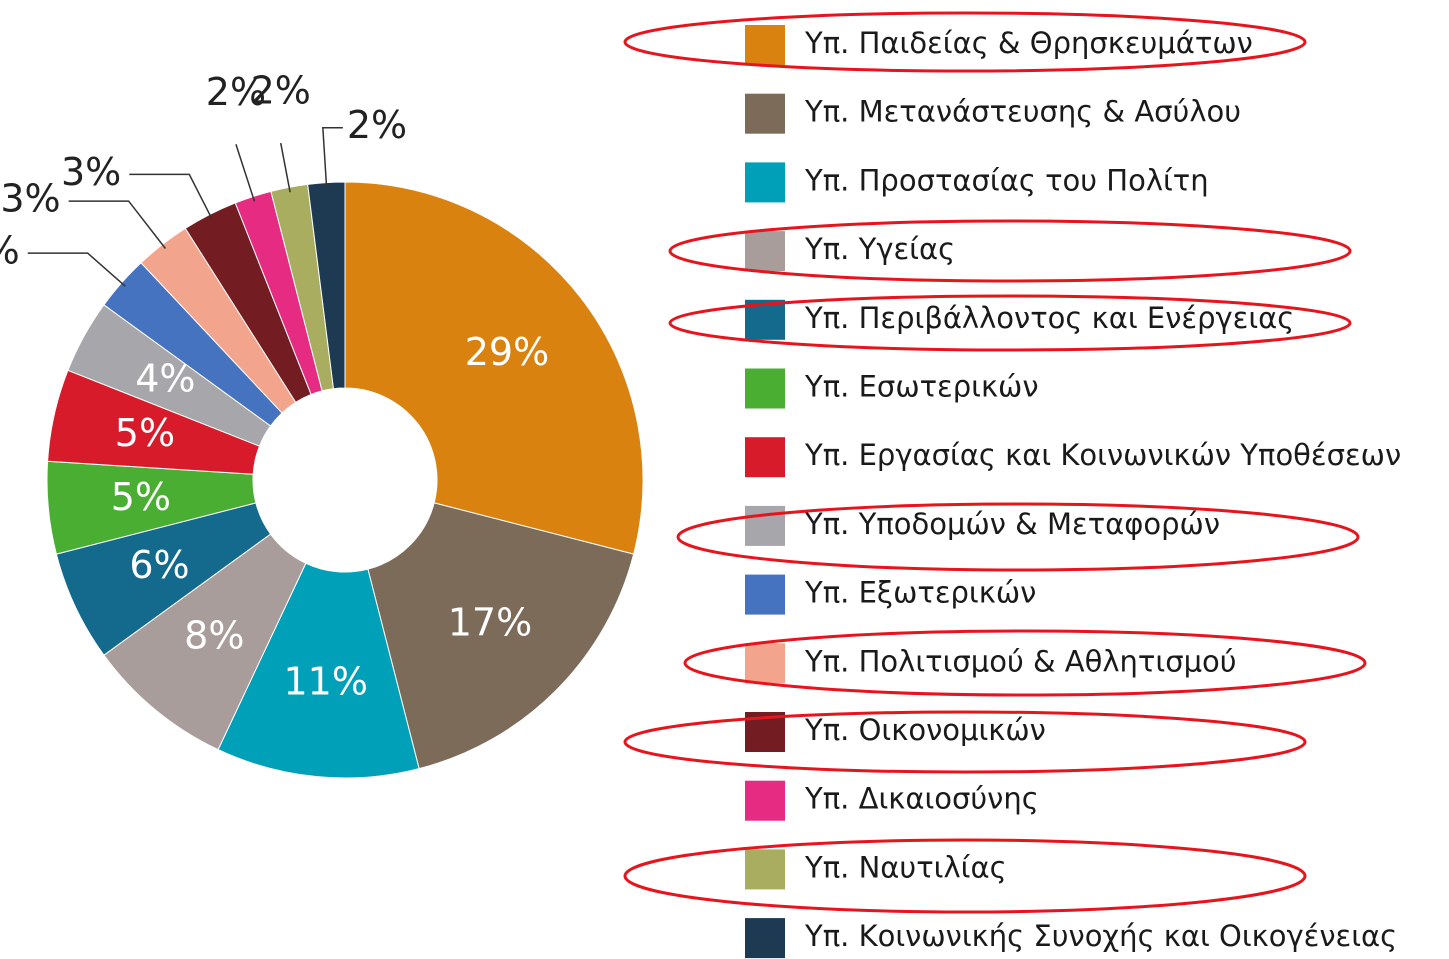 The image size is (1449, 959). What do you see at coordinates (921, 387) in the screenshot?
I see `legend-label: Υπ. Εσωτερικών` at bounding box center [921, 387].